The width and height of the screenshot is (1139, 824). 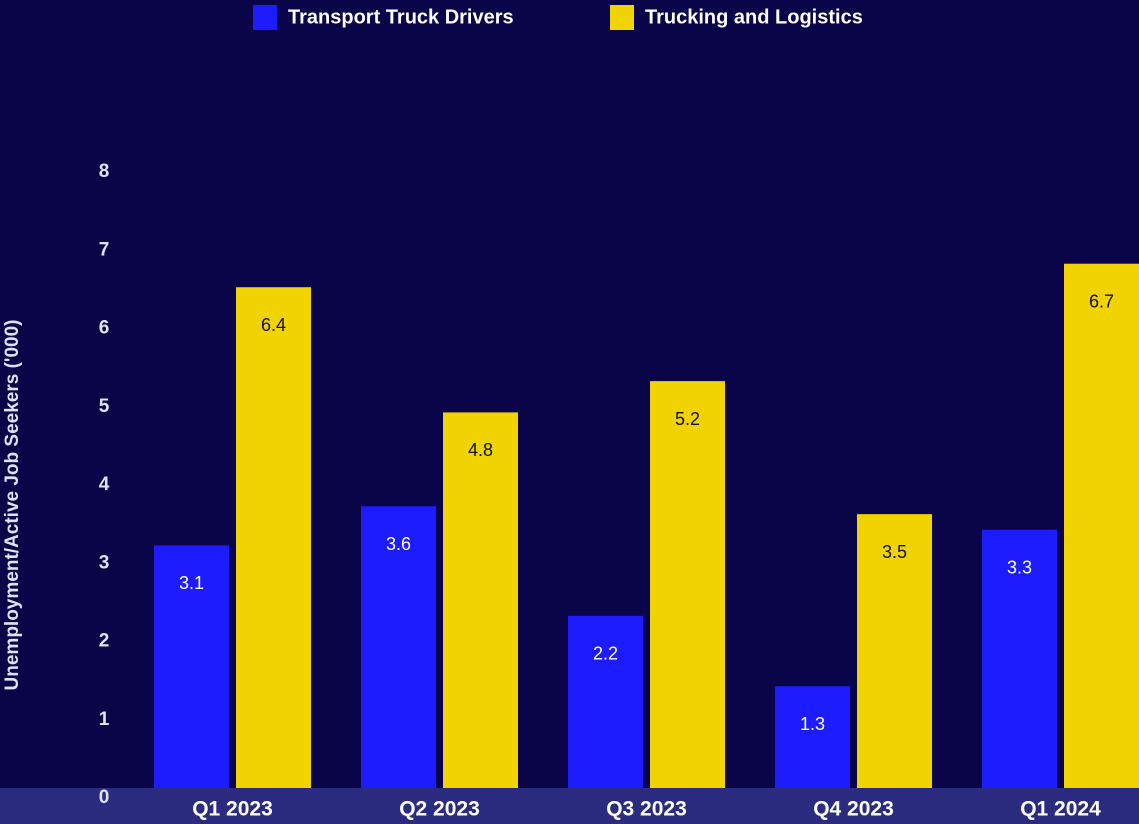 What do you see at coordinates (687, 419) in the screenshot?
I see `data-label: 5.2` at bounding box center [687, 419].